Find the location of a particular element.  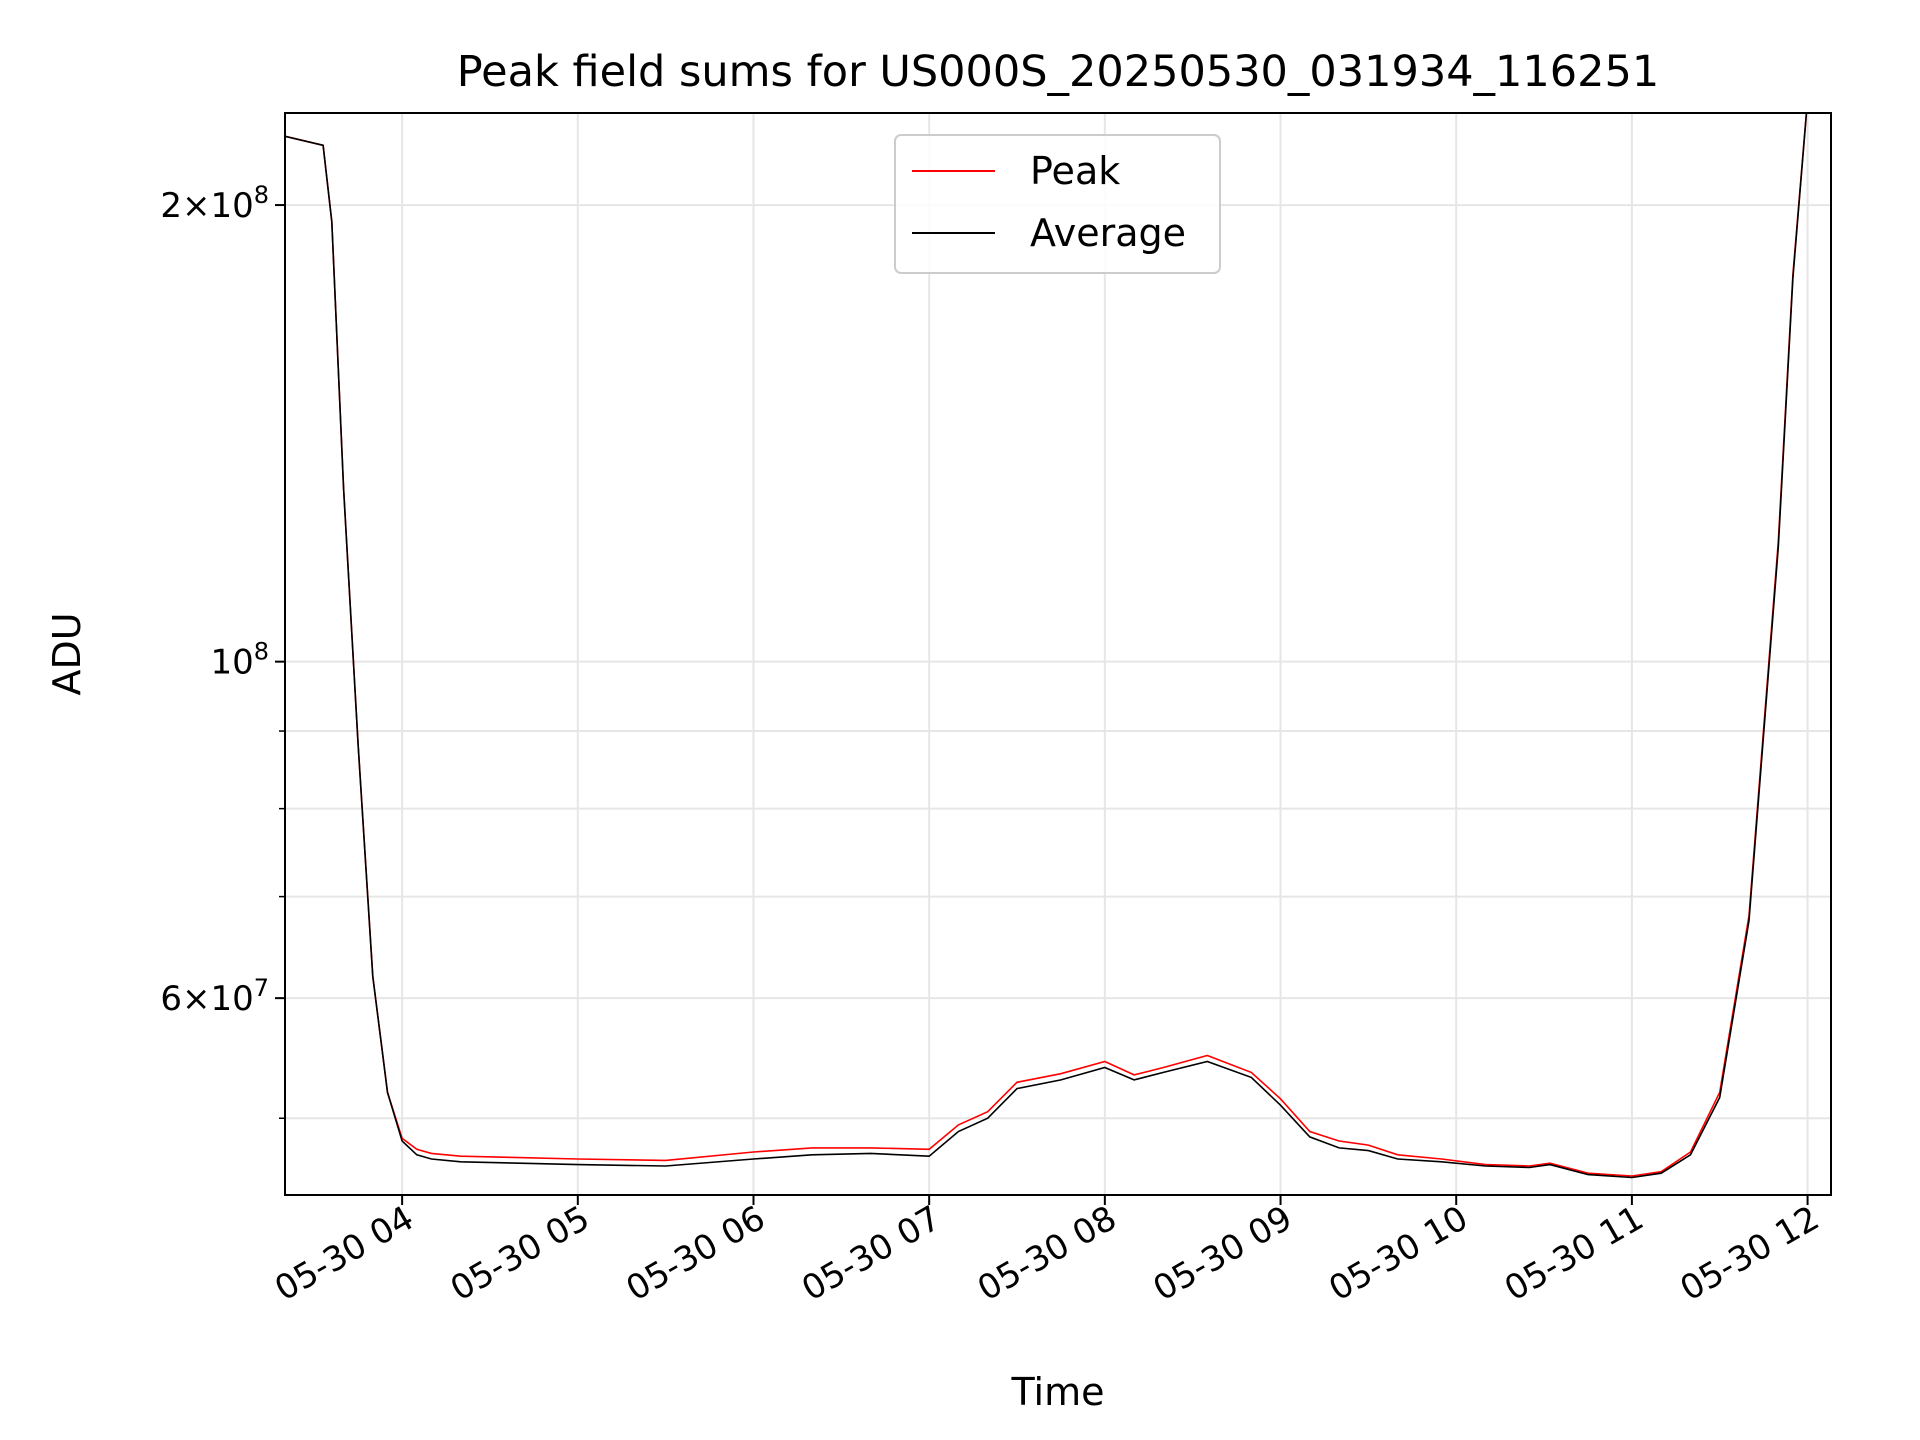

legend-label-peak: Peak is located at coordinates (1075, 171).